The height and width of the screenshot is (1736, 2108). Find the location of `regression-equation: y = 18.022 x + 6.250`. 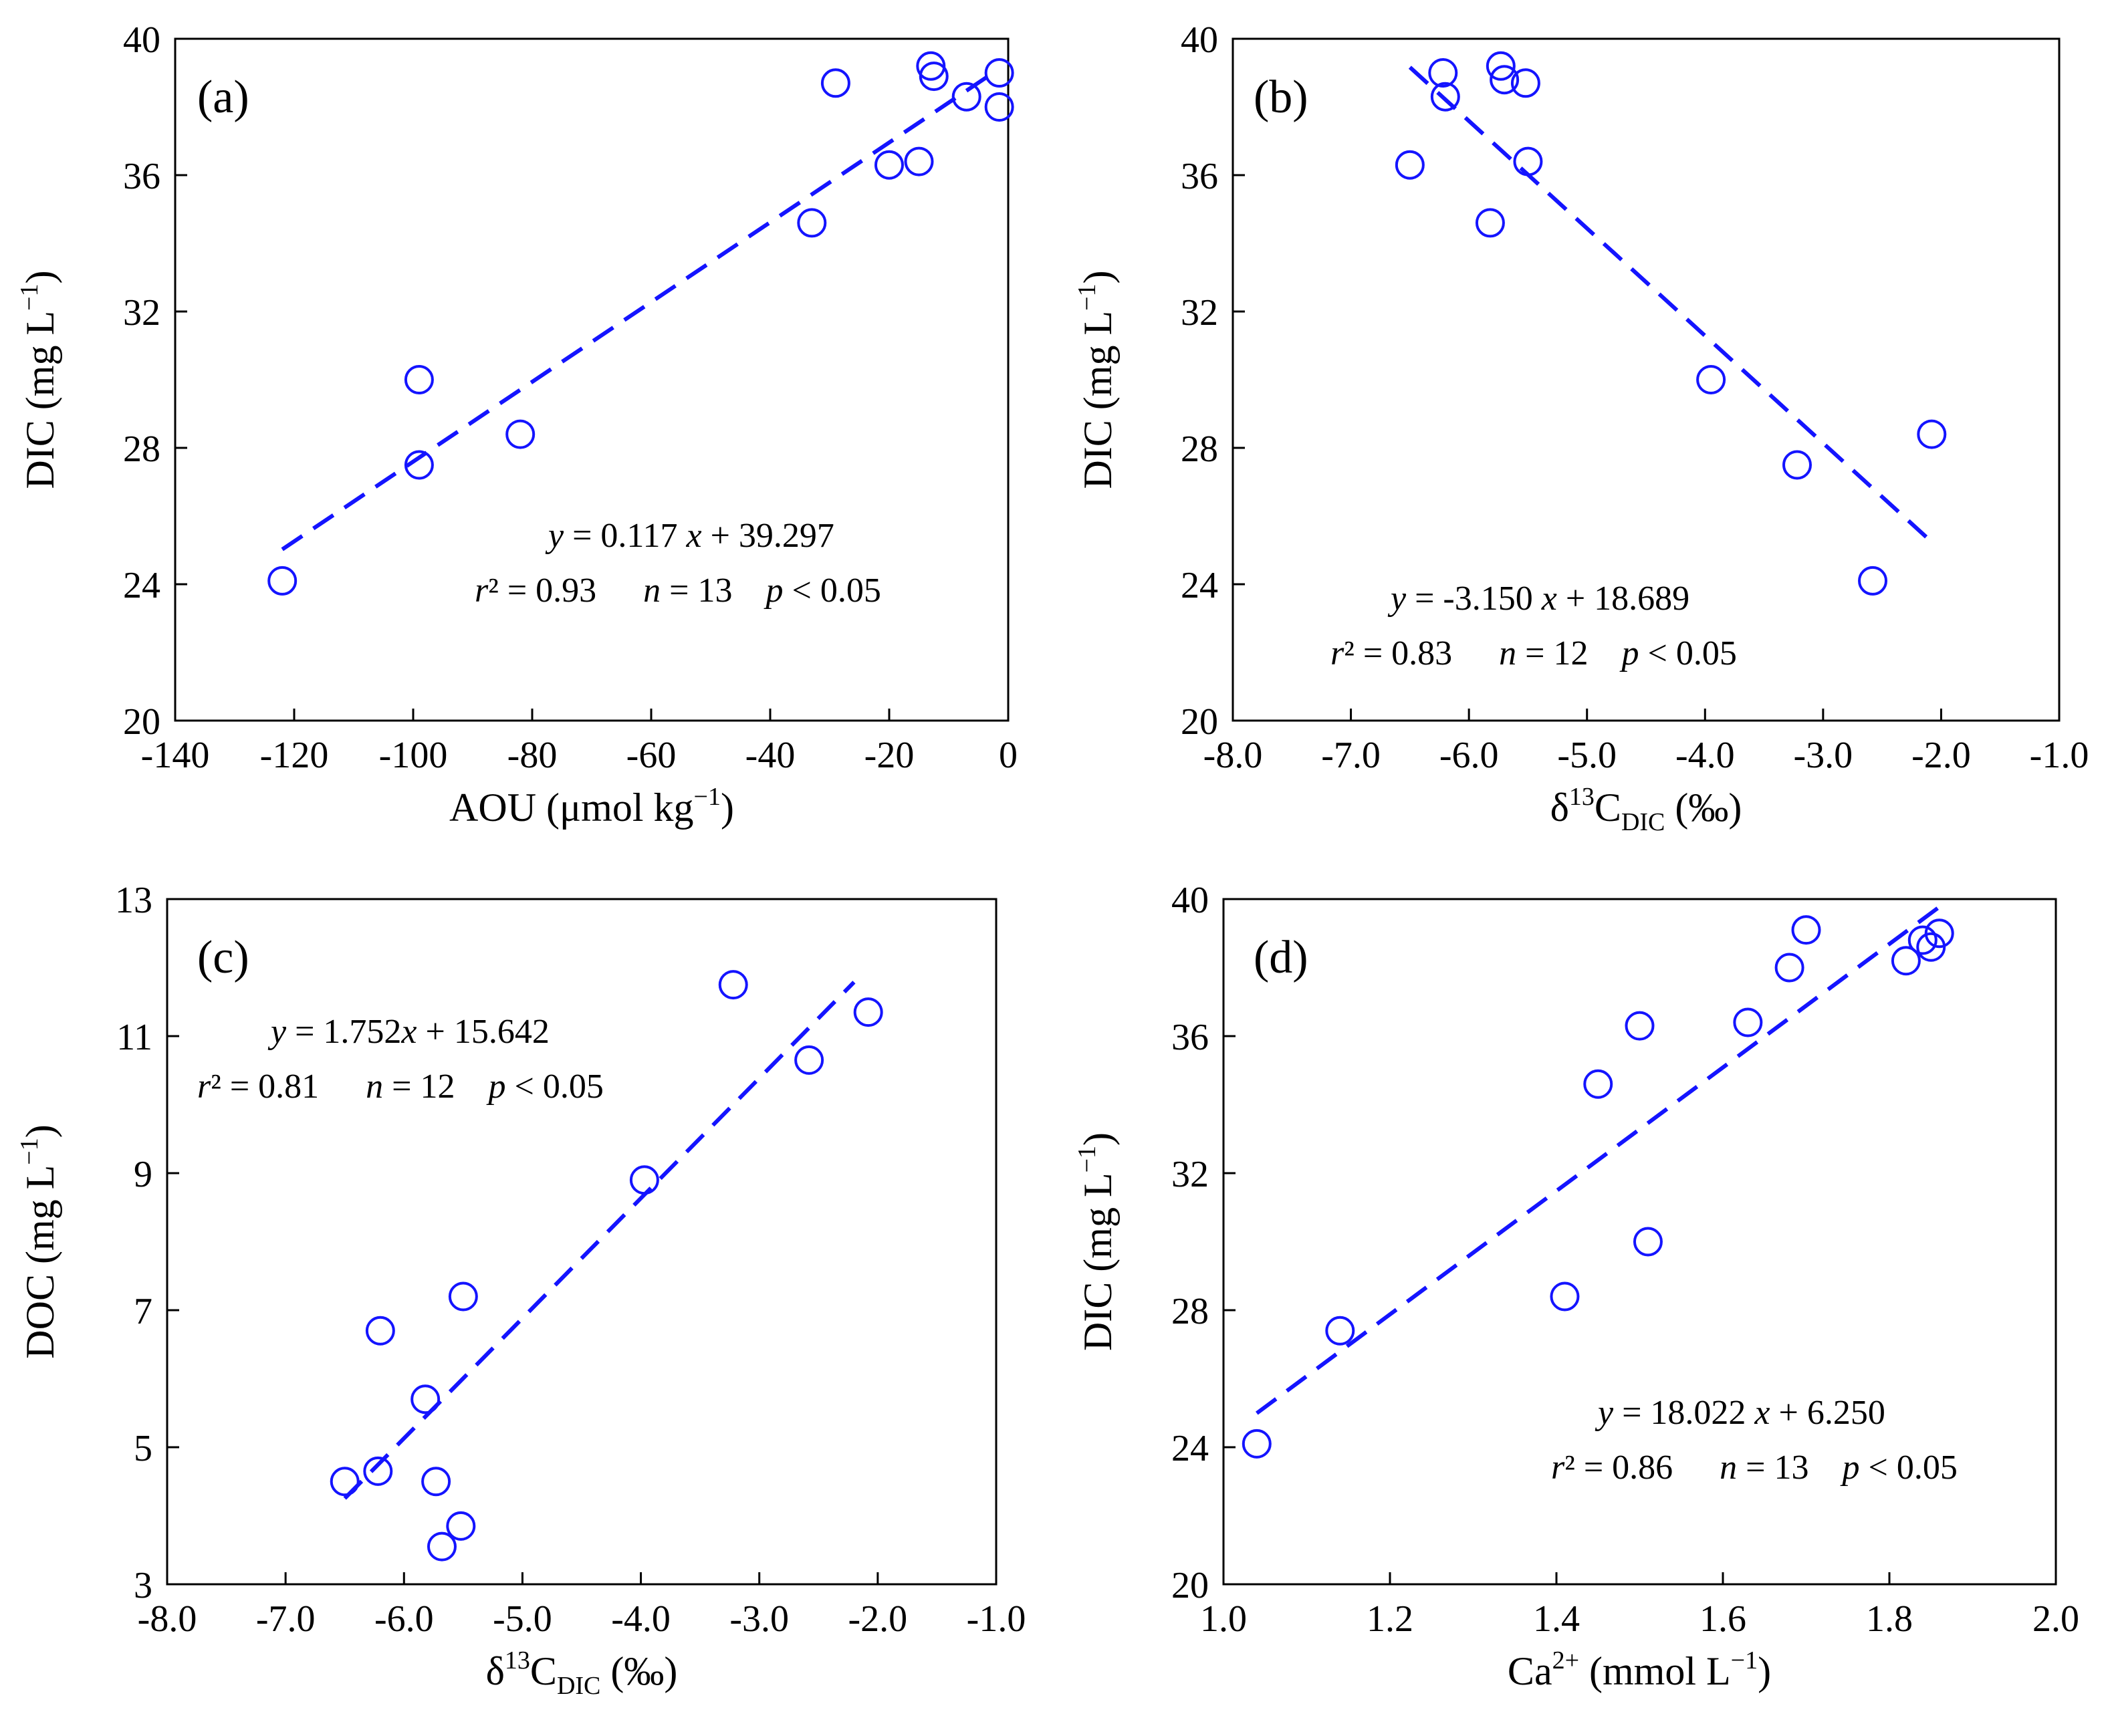

regression-equation: y = 18.022 x + 6.250 is located at coordinates (1740, 1413).